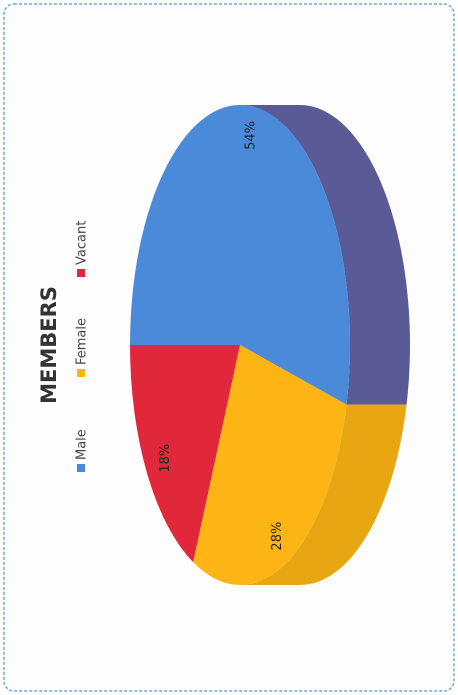  What do you see at coordinates (82, 243) in the screenshot?
I see `legend-label: Vacant` at bounding box center [82, 243].